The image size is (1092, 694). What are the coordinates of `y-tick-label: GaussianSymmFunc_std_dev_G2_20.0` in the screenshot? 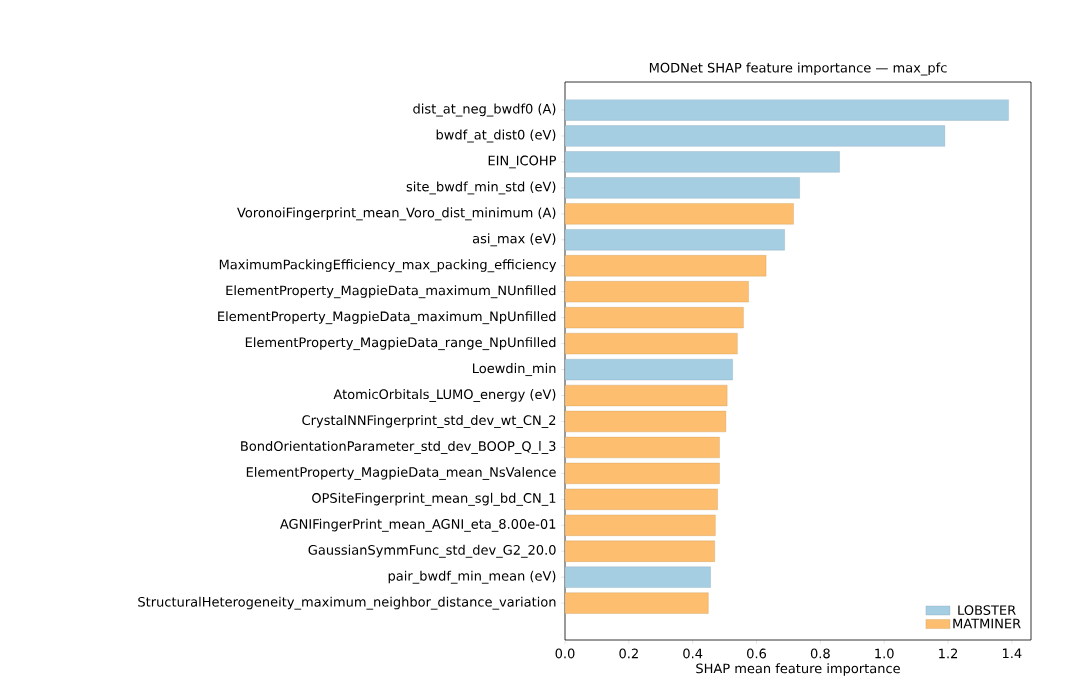 It's located at (432, 551).